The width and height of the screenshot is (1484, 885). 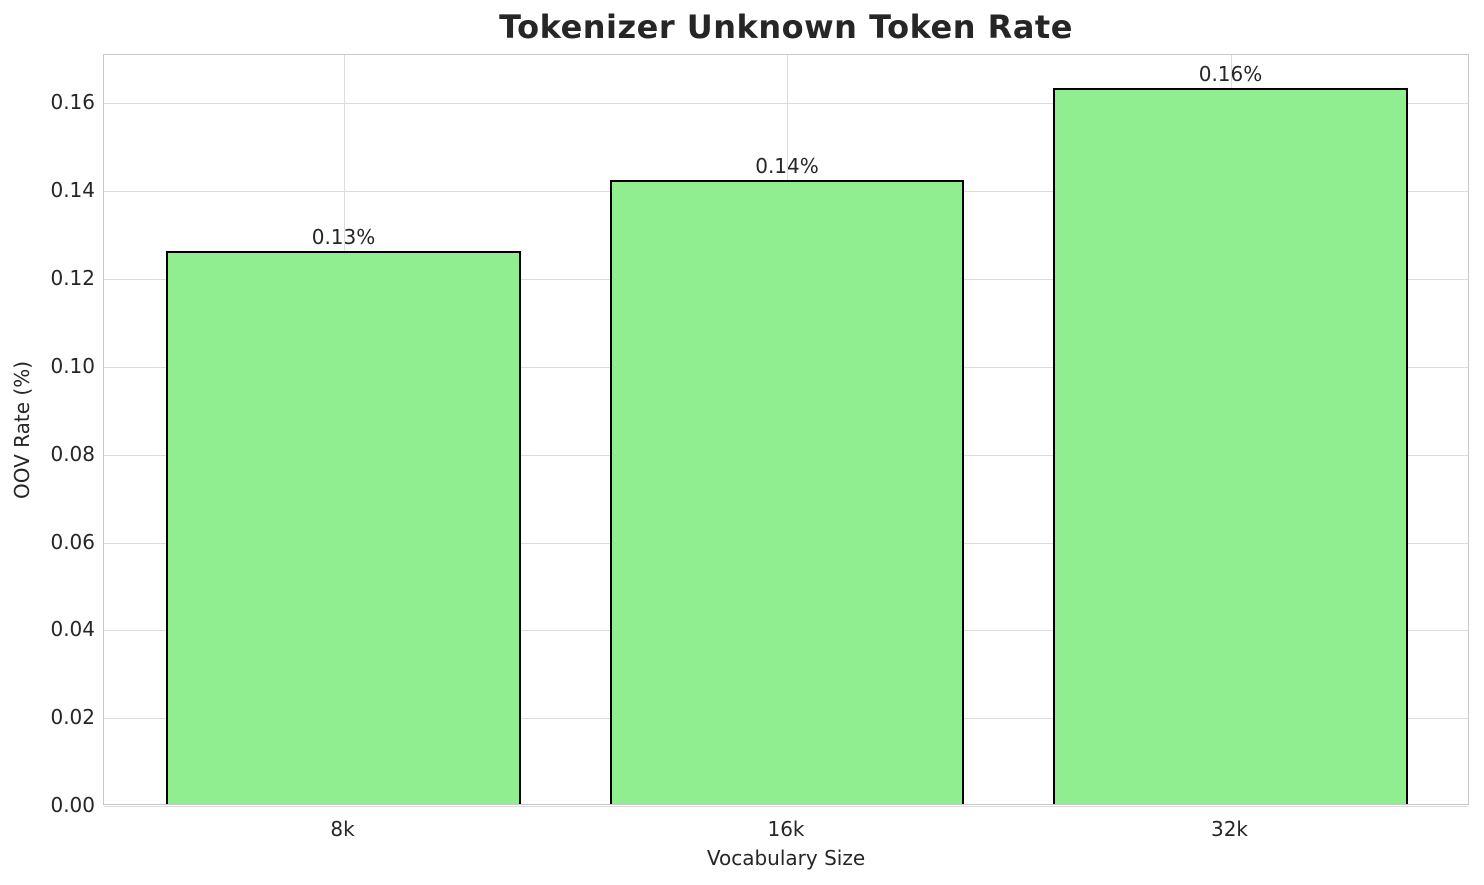 What do you see at coordinates (72, 190) in the screenshot?
I see `y-tick-label: 0.14` at bounding box center [72, 190].